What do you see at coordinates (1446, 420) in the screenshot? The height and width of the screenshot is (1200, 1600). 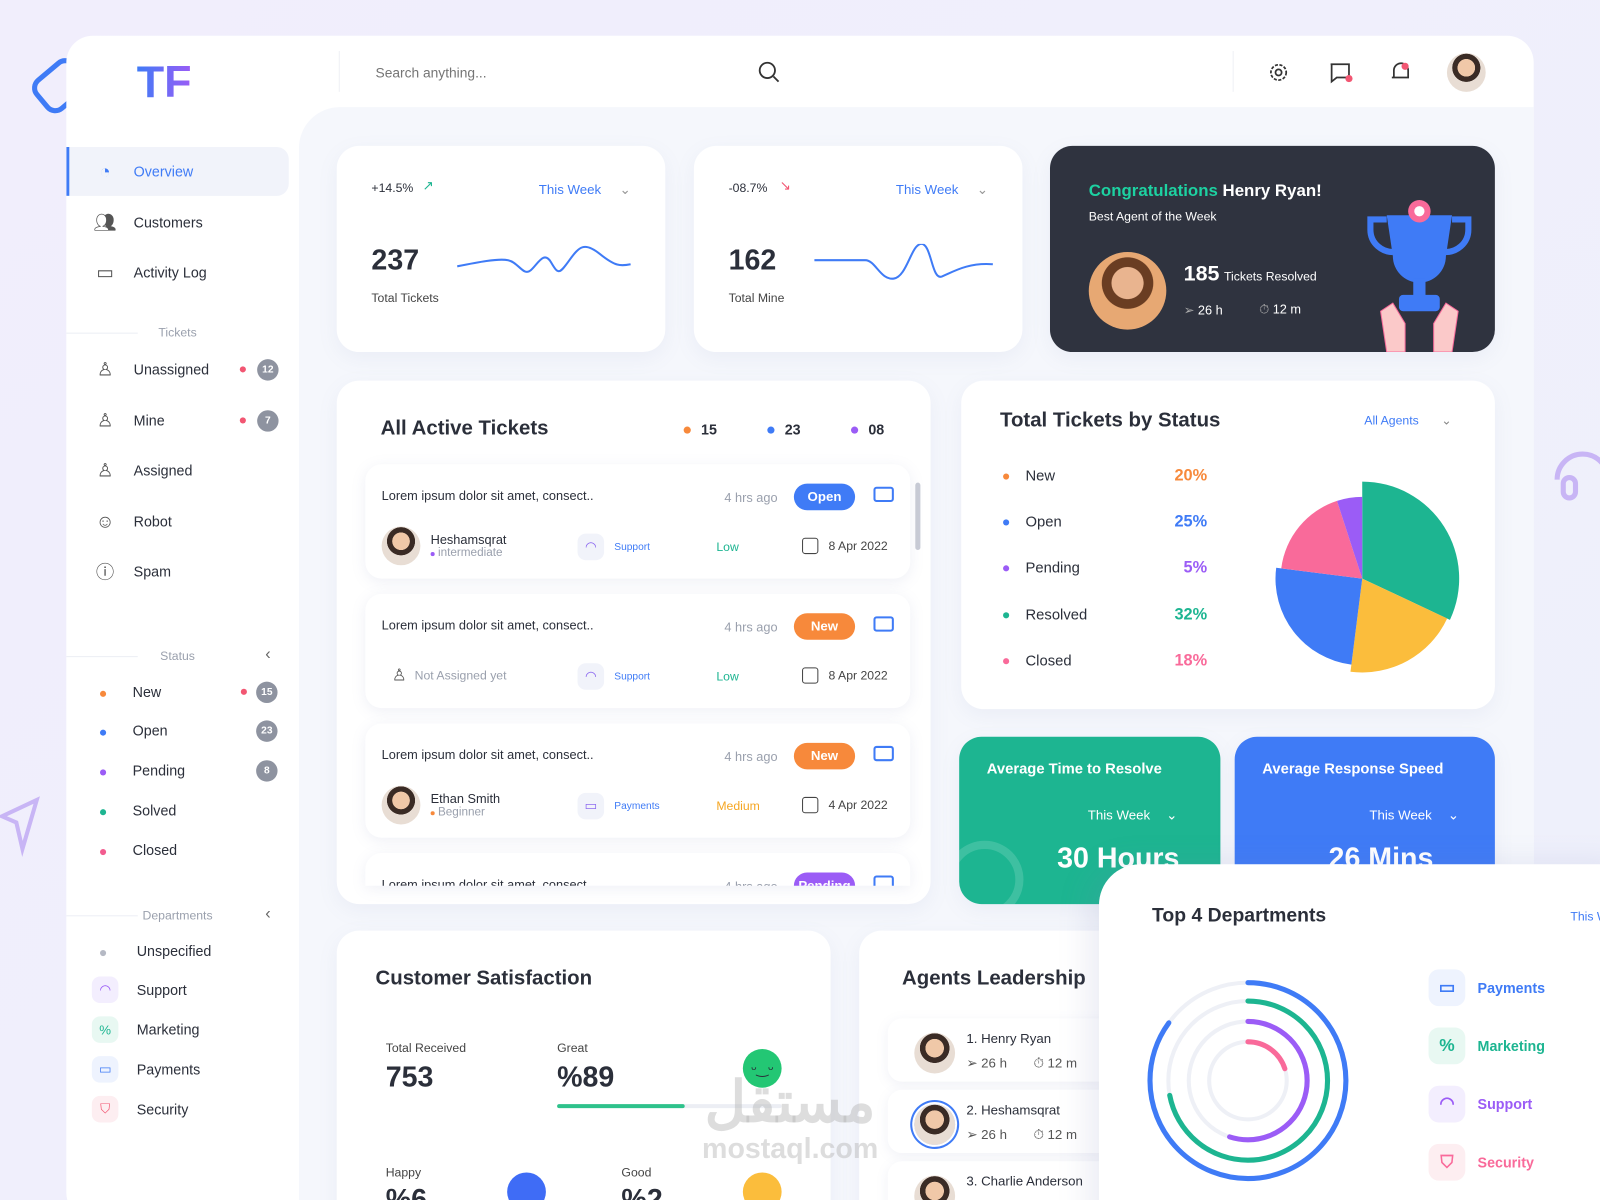 I see `chevron-down-icon: ⌄` at bounding box center [1446, 420].